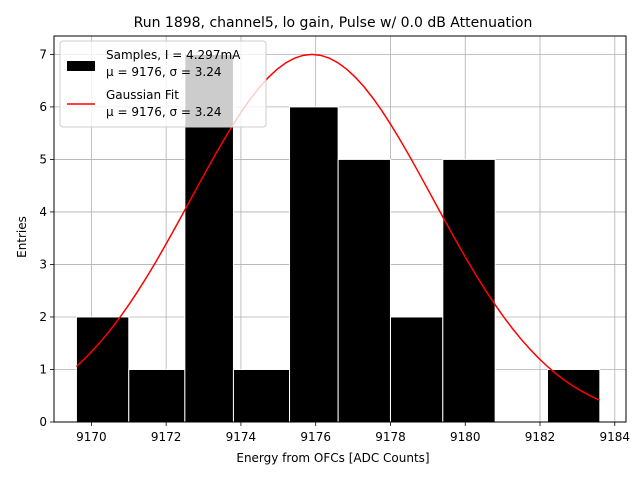 Image resolution: width=640 pixels, height=480 pixels. I want to click on x-tick-label: 9178, so click(390, 437).